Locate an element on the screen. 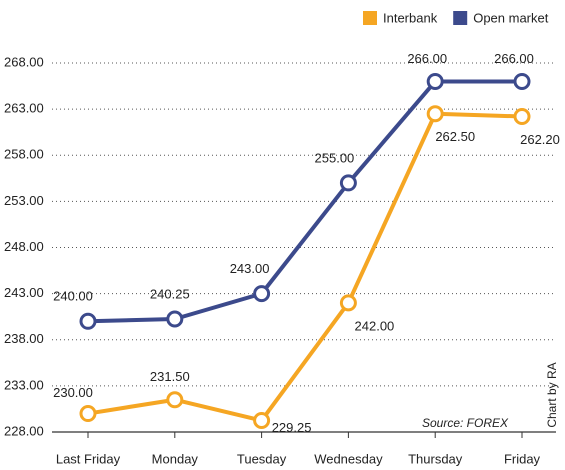  x-tick-label: Monday is located at coordinates (175, 458).